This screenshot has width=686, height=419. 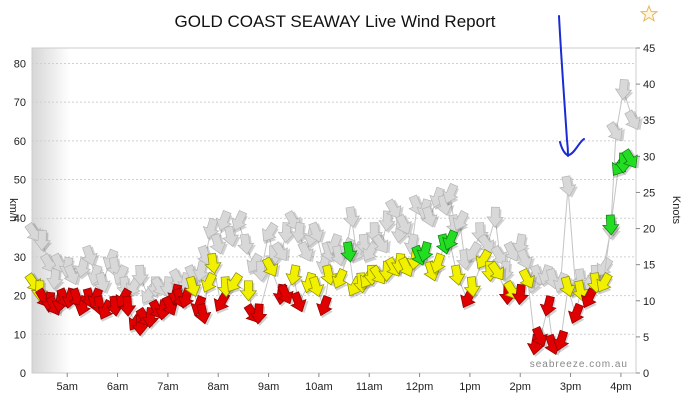 What do you see at coordinates (645, 211) in the screenshot?
I see `right-axis-ticks: 0 5 10 15 20 25 30 35 40 45` at bounding box center [645, 211].